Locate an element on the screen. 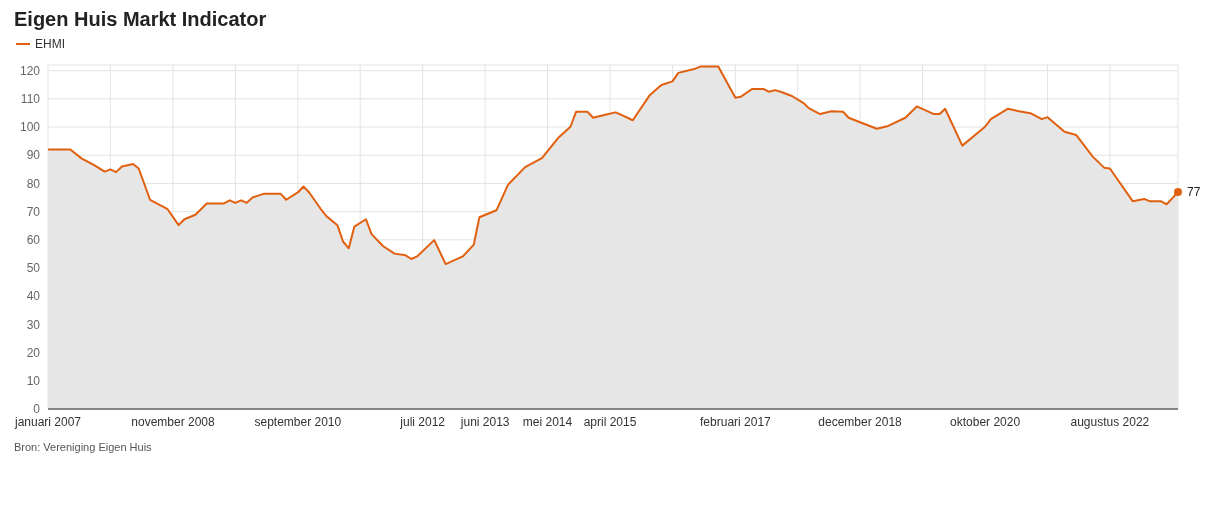  x-tick-label: juli 2012 is located at coordinates (422, 421).